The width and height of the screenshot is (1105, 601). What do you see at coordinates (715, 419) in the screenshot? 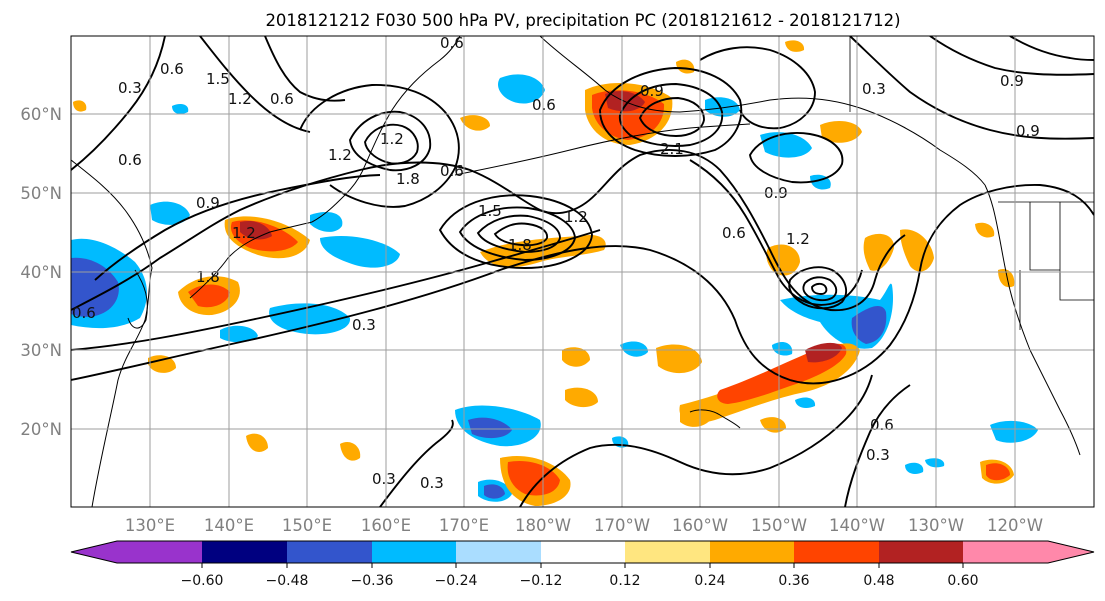
I see `coastline-hawaii` at bounding box center [715, 419].